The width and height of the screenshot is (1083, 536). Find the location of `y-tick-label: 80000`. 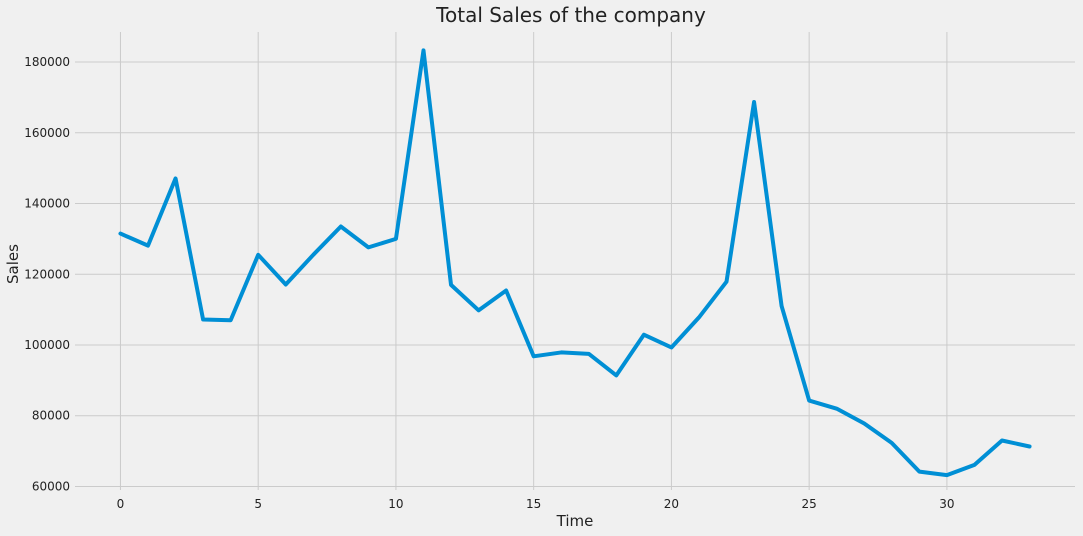

y-tick-label: 80000 is located at coordinates (51, 416).